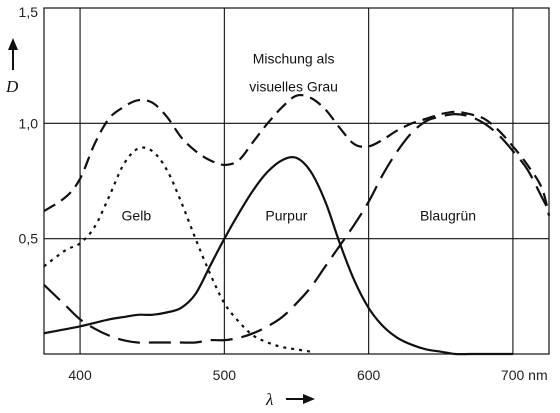 This screenshot has width=560, height=413. Describe the element at coordinates (524, 375) in the screenshot. I see `x-tick-label-3: 700 nm` at that location.